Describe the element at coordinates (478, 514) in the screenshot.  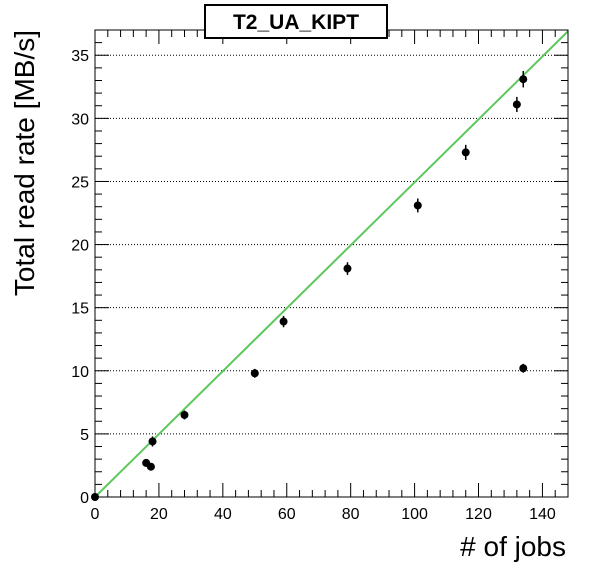
I see `x-tick-label-6: 120` at that location.